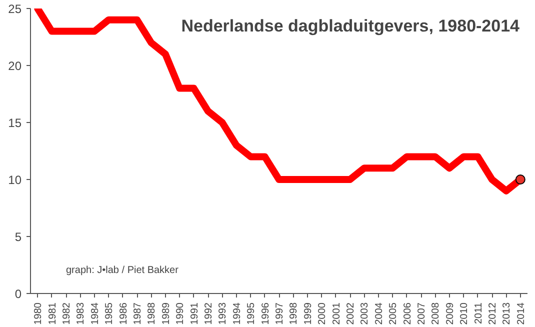  What do you see at coordinates (95, 313) in the screenshot?
I see `x-tick-label: 1984` at bounding box center [95, 313].